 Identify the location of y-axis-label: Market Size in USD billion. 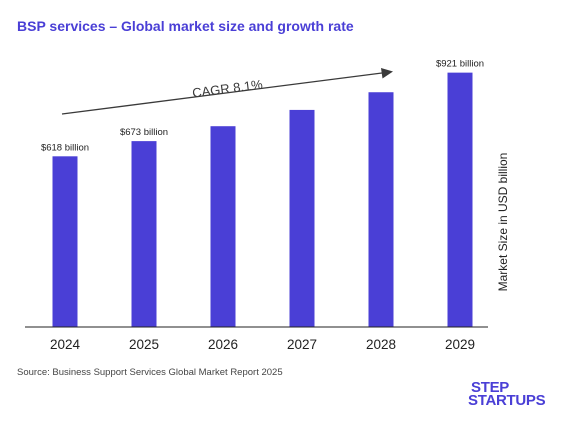
(503, 222).